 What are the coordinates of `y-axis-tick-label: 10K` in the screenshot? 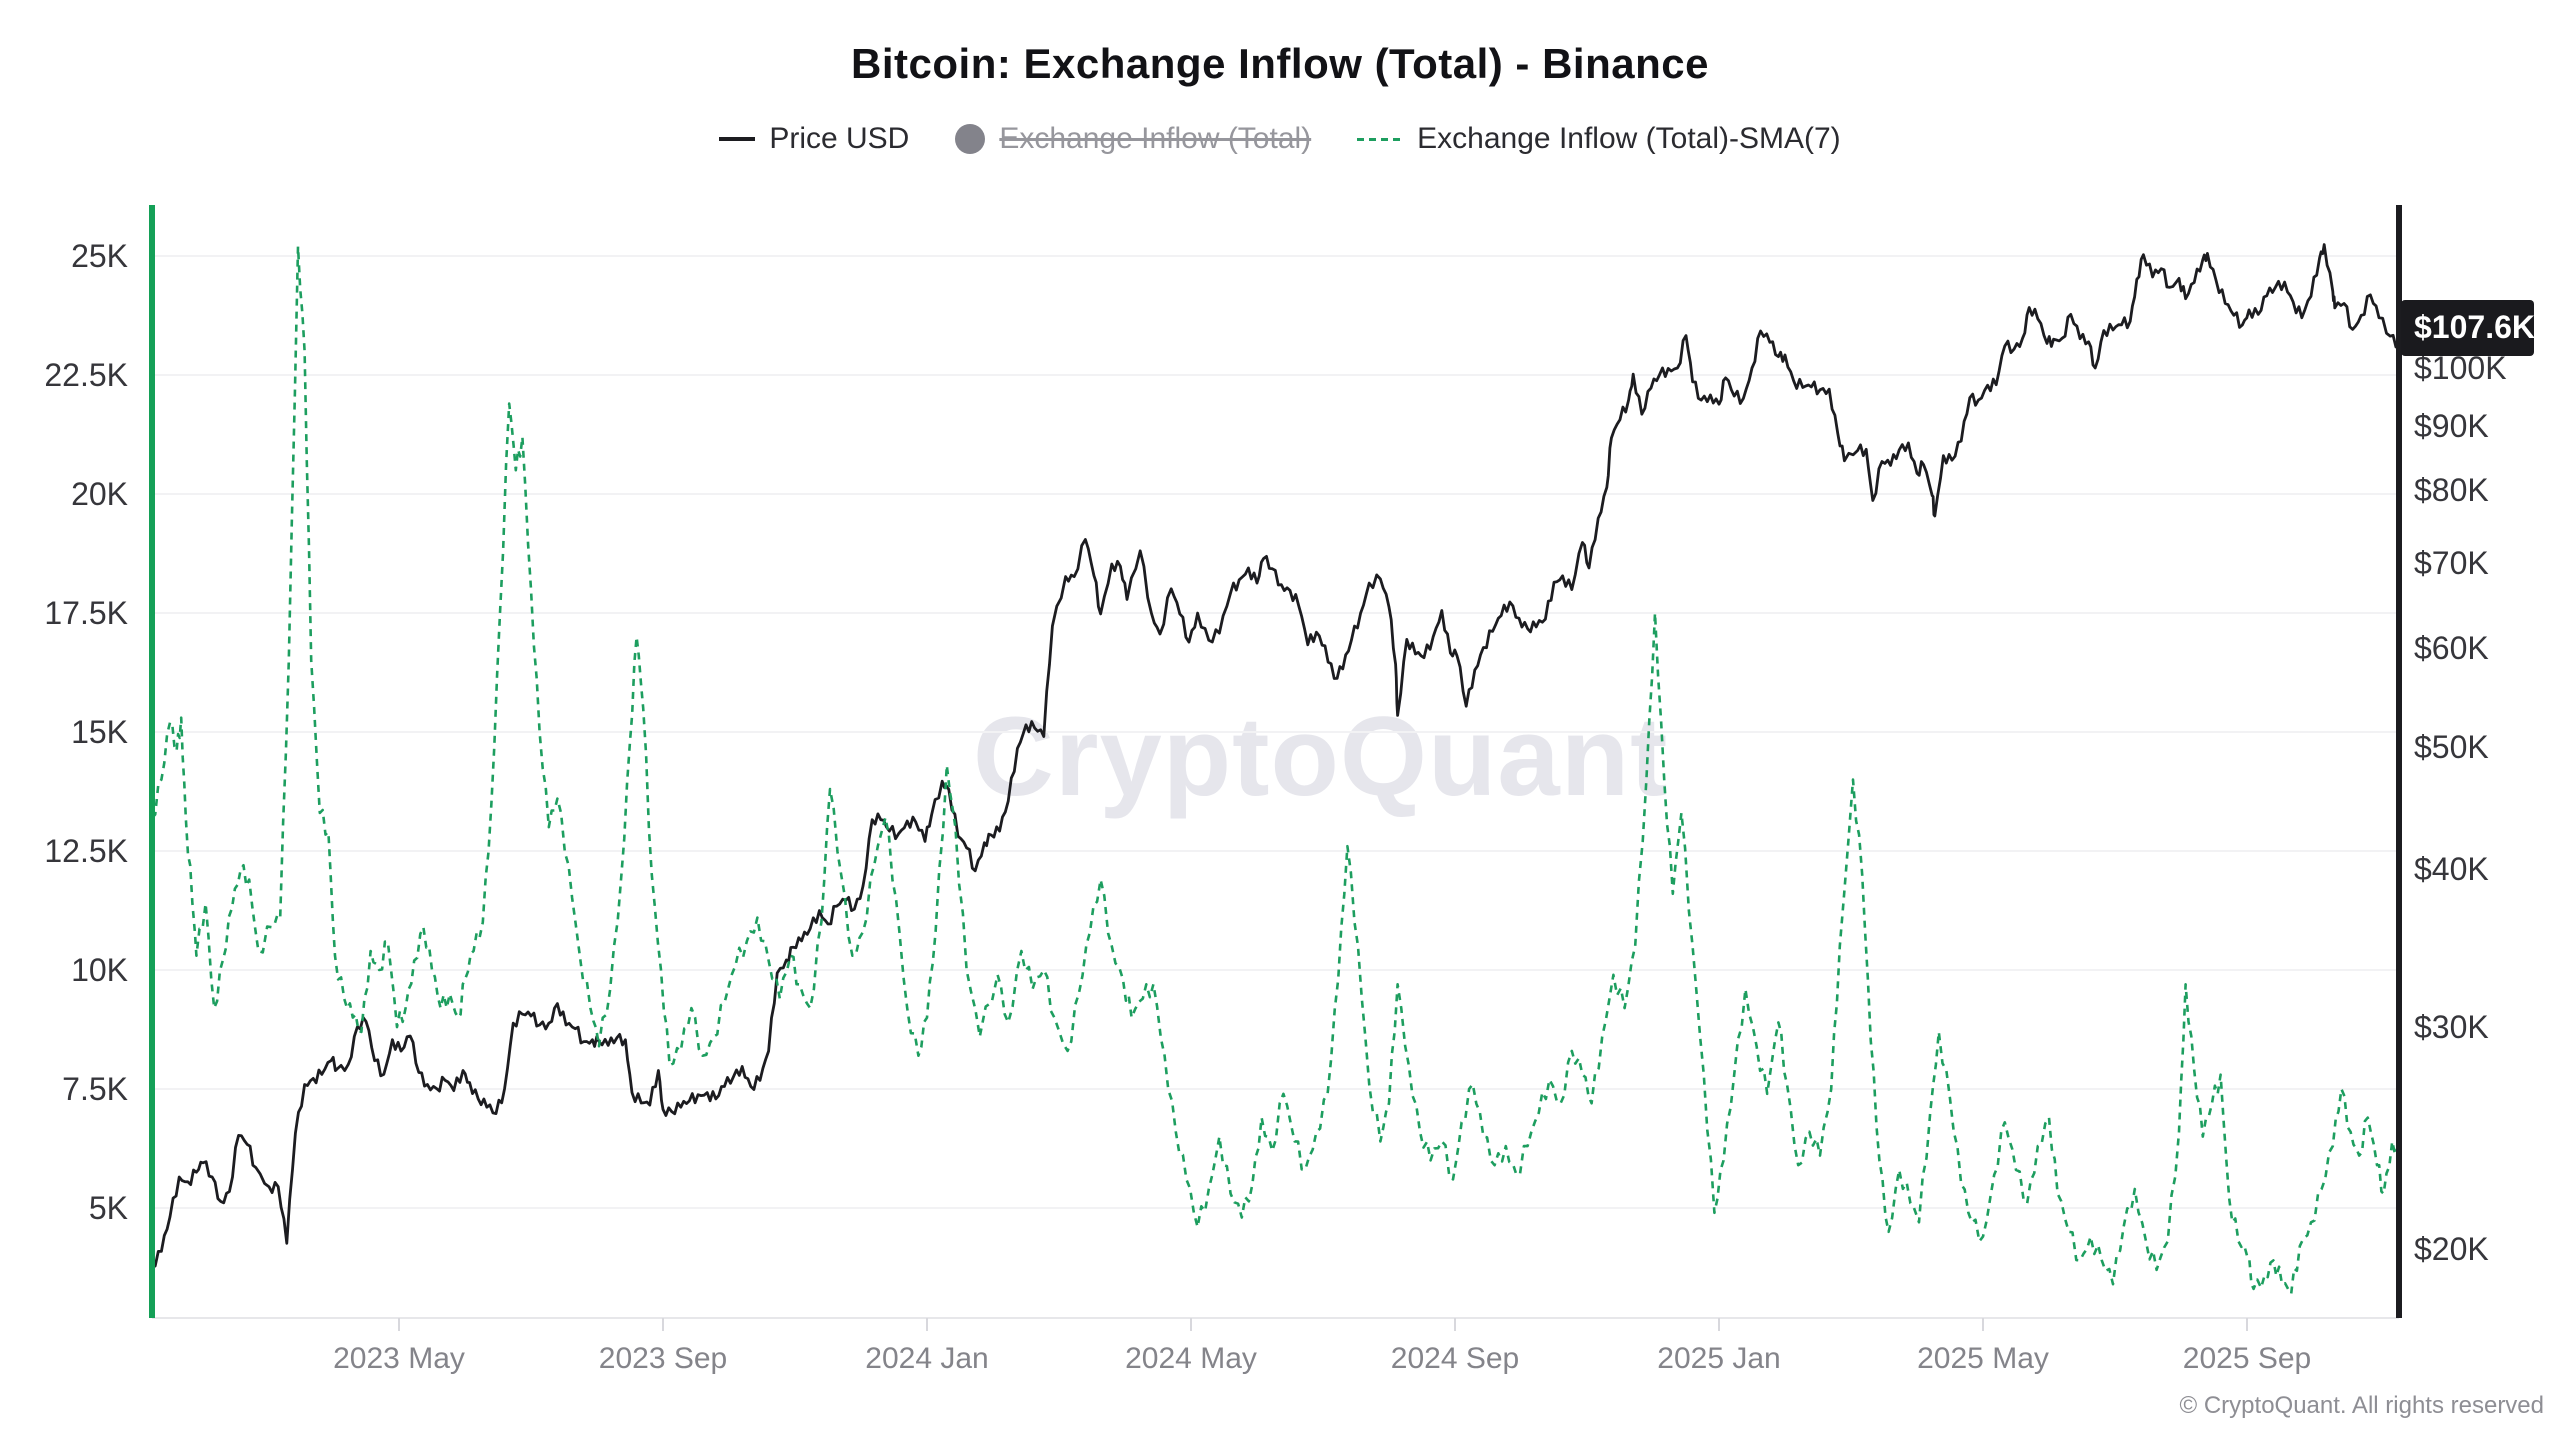 It's located at (99, 970).